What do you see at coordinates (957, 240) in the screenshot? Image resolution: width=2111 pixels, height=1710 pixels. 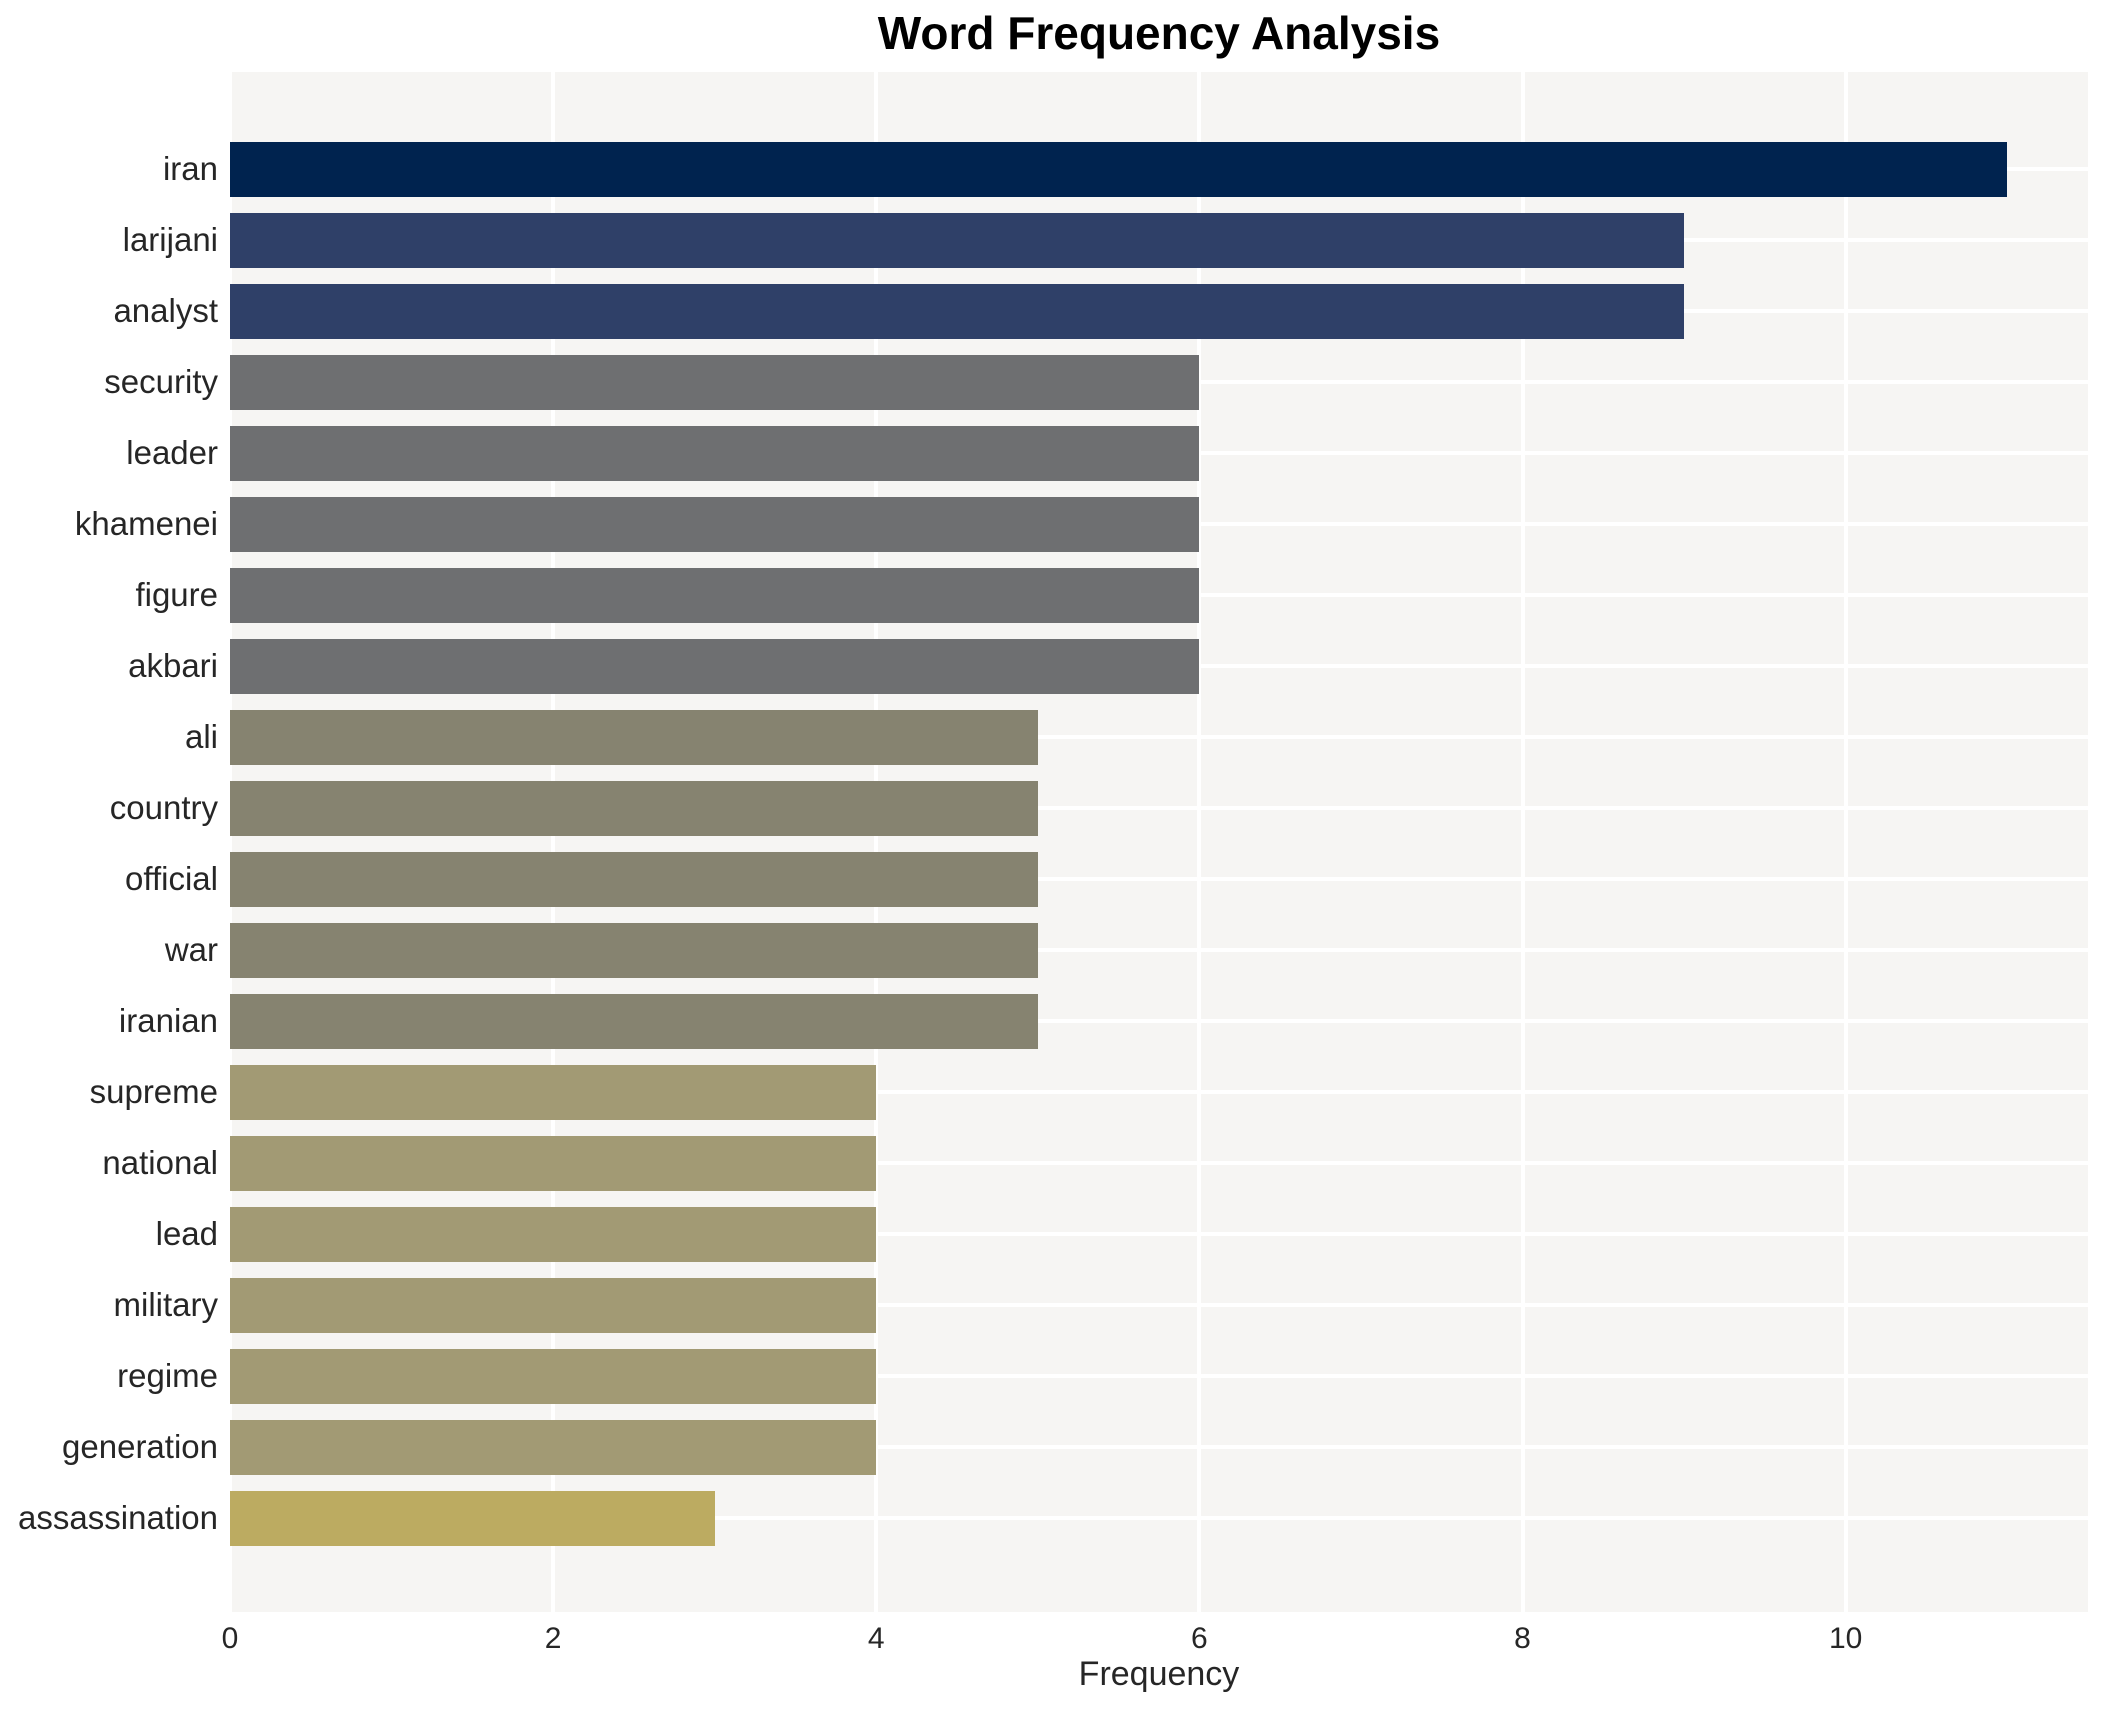 I see `bar-larijani` at bounding box center [957, 240].